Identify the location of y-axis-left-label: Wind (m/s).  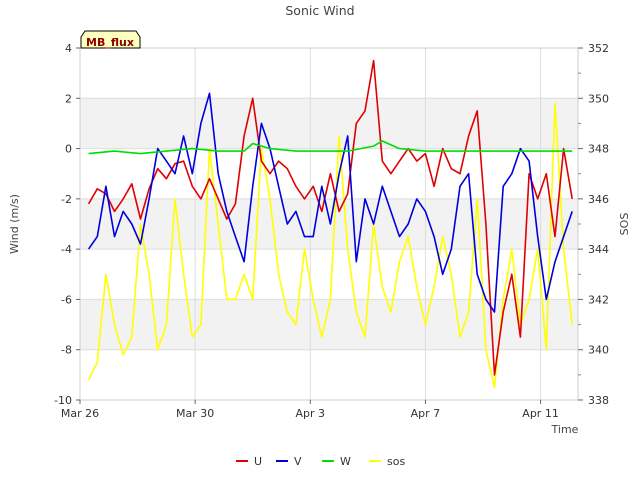
(14, 224).